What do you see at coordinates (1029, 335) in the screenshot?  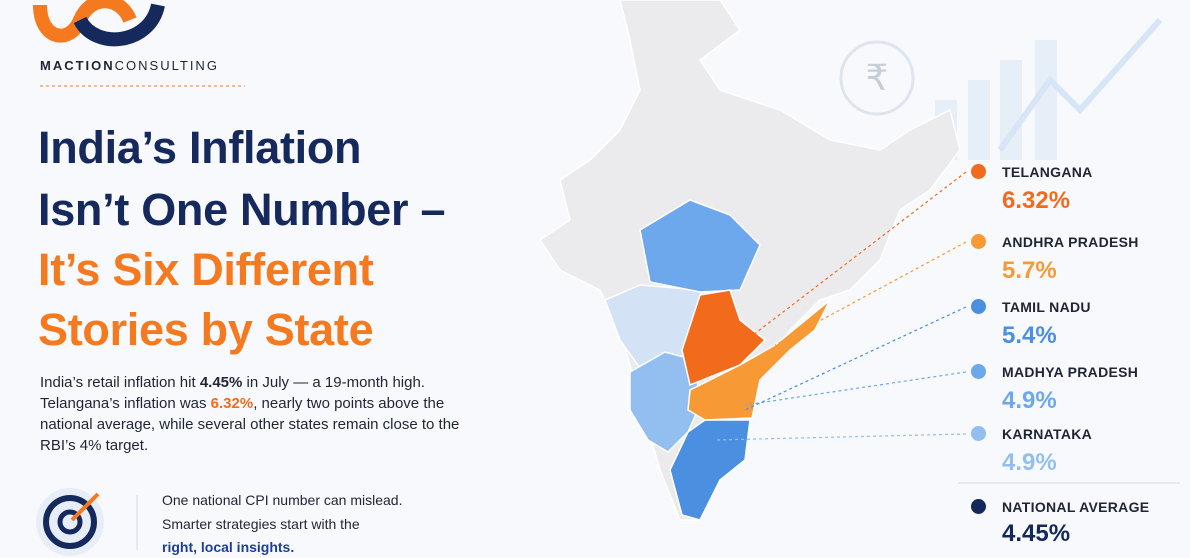 I see `state-value: 5.4%` at bounding box center [1029, 335].